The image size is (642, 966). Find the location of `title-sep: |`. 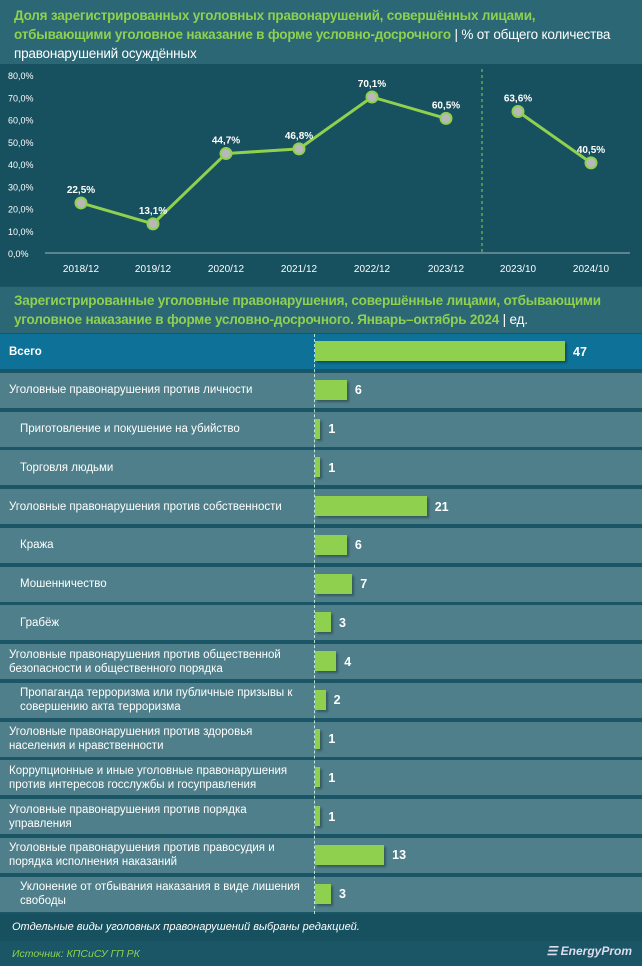

title-sep: | is located at coordinates (504, 319).